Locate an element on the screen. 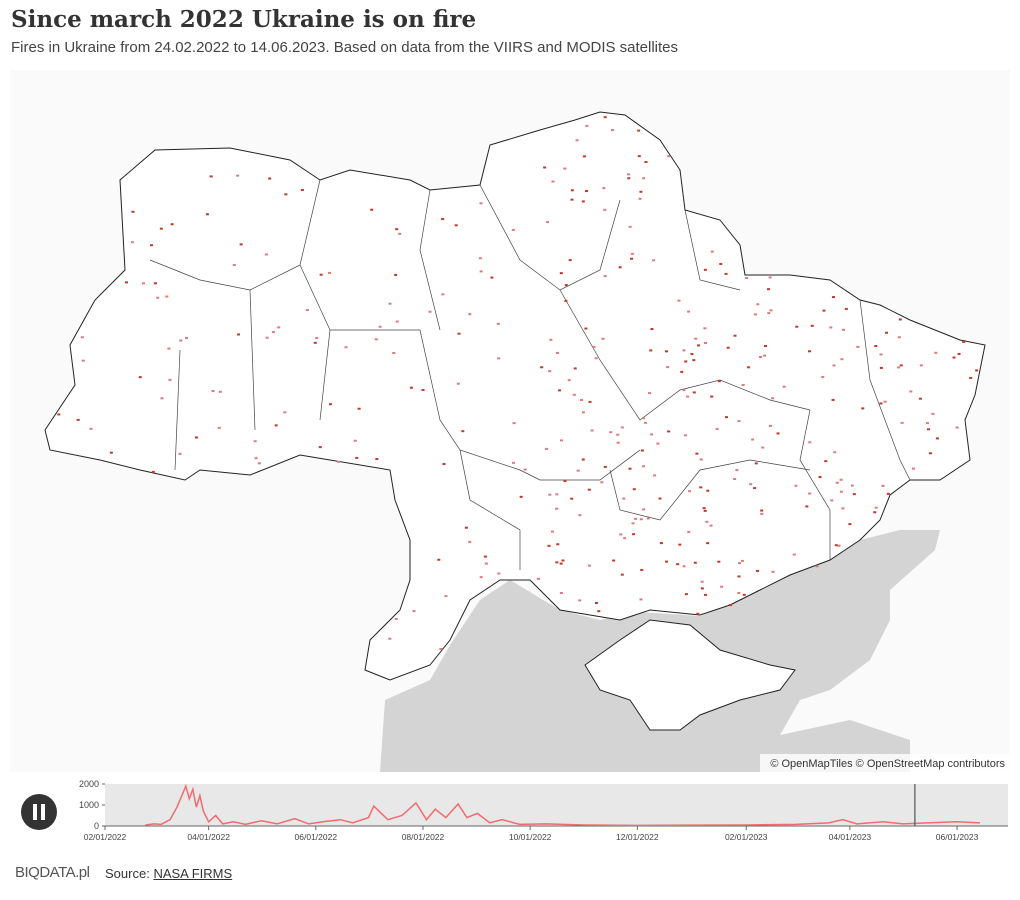 This screenshot has height=900, width=1020. x-tick-label: 08/01/2022 is located at coordinates (423, 837).